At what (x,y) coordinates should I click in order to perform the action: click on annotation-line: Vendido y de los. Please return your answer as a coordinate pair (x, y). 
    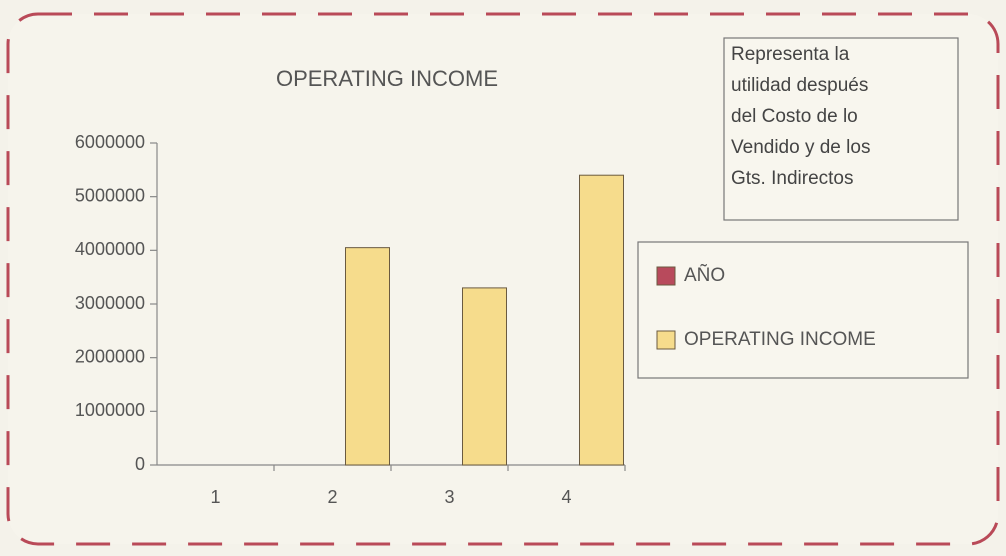
    Looking at the image, I should click on (800, 147).